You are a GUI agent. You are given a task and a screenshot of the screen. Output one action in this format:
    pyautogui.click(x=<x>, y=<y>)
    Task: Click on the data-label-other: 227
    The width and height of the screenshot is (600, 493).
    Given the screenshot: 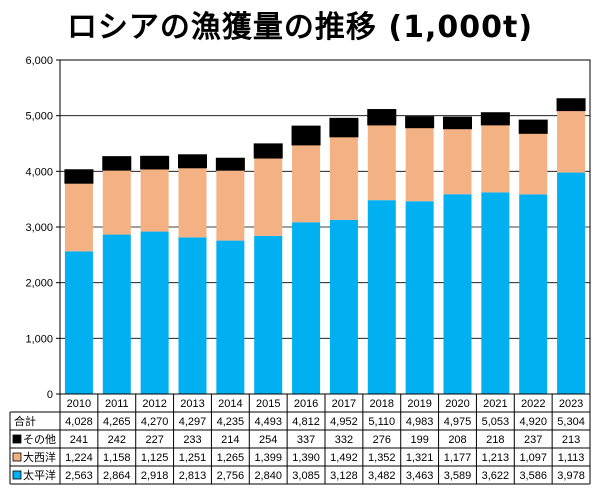 What is the action you would take?
    pyautogui.click(x=154, y=440)
    